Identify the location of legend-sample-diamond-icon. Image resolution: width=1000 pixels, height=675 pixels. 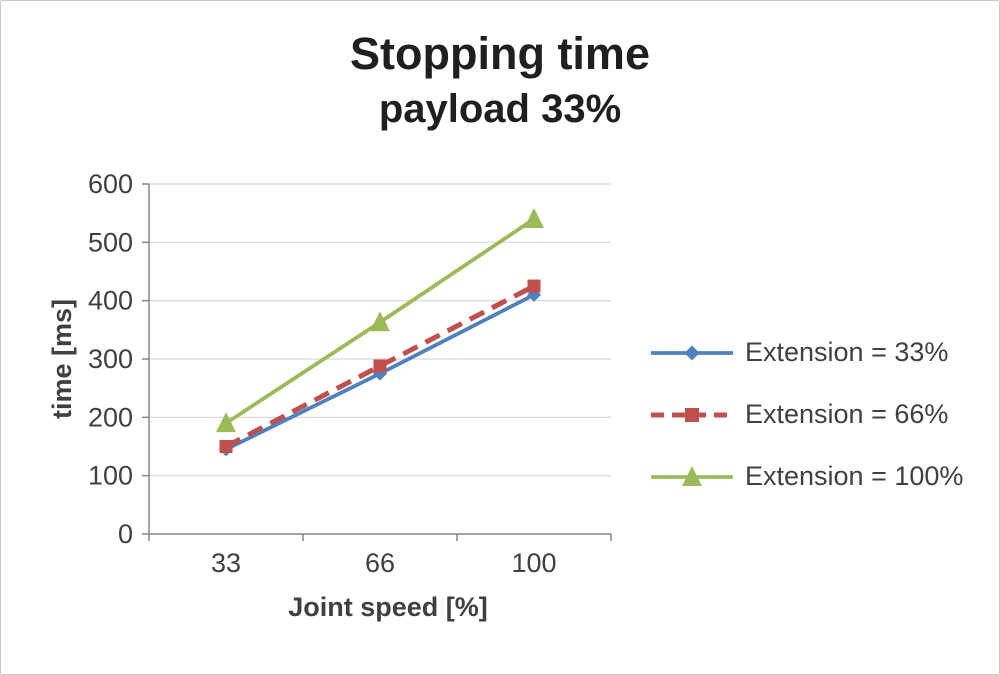
(692, 352).